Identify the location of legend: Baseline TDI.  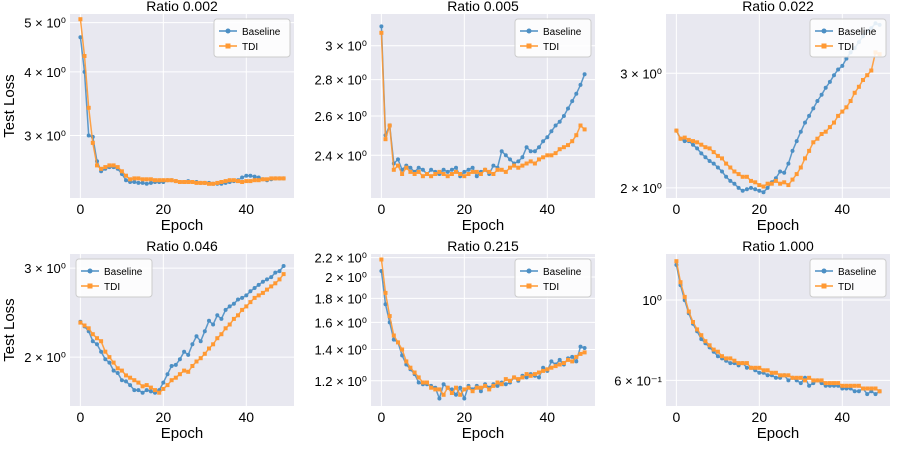
(848, 38).